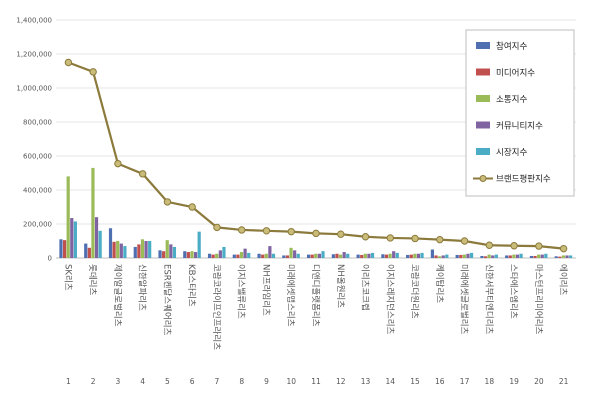 The image size is (600, 403). What do you see at coordinates (539, 381) in the screenshot?
I see `rank-label: 20` at bounding box center [539, 381].